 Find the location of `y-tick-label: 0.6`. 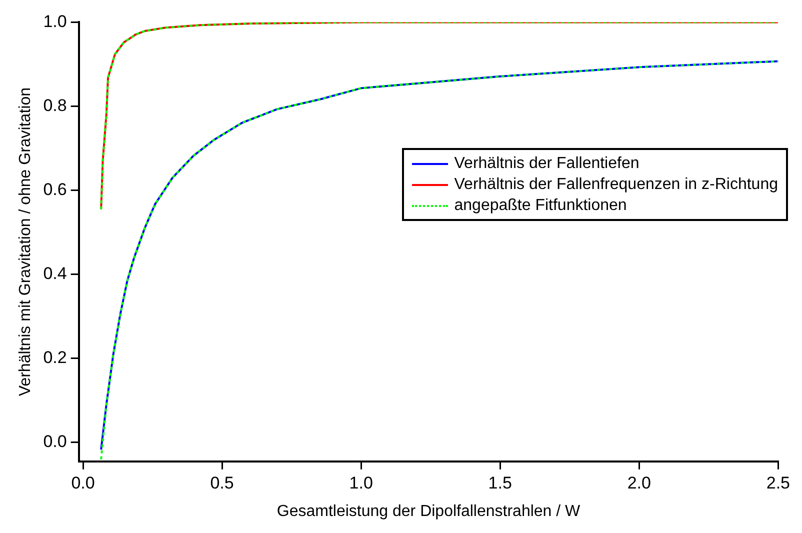

y-tick-label: 0.6 is located at coordinates (55, 189).